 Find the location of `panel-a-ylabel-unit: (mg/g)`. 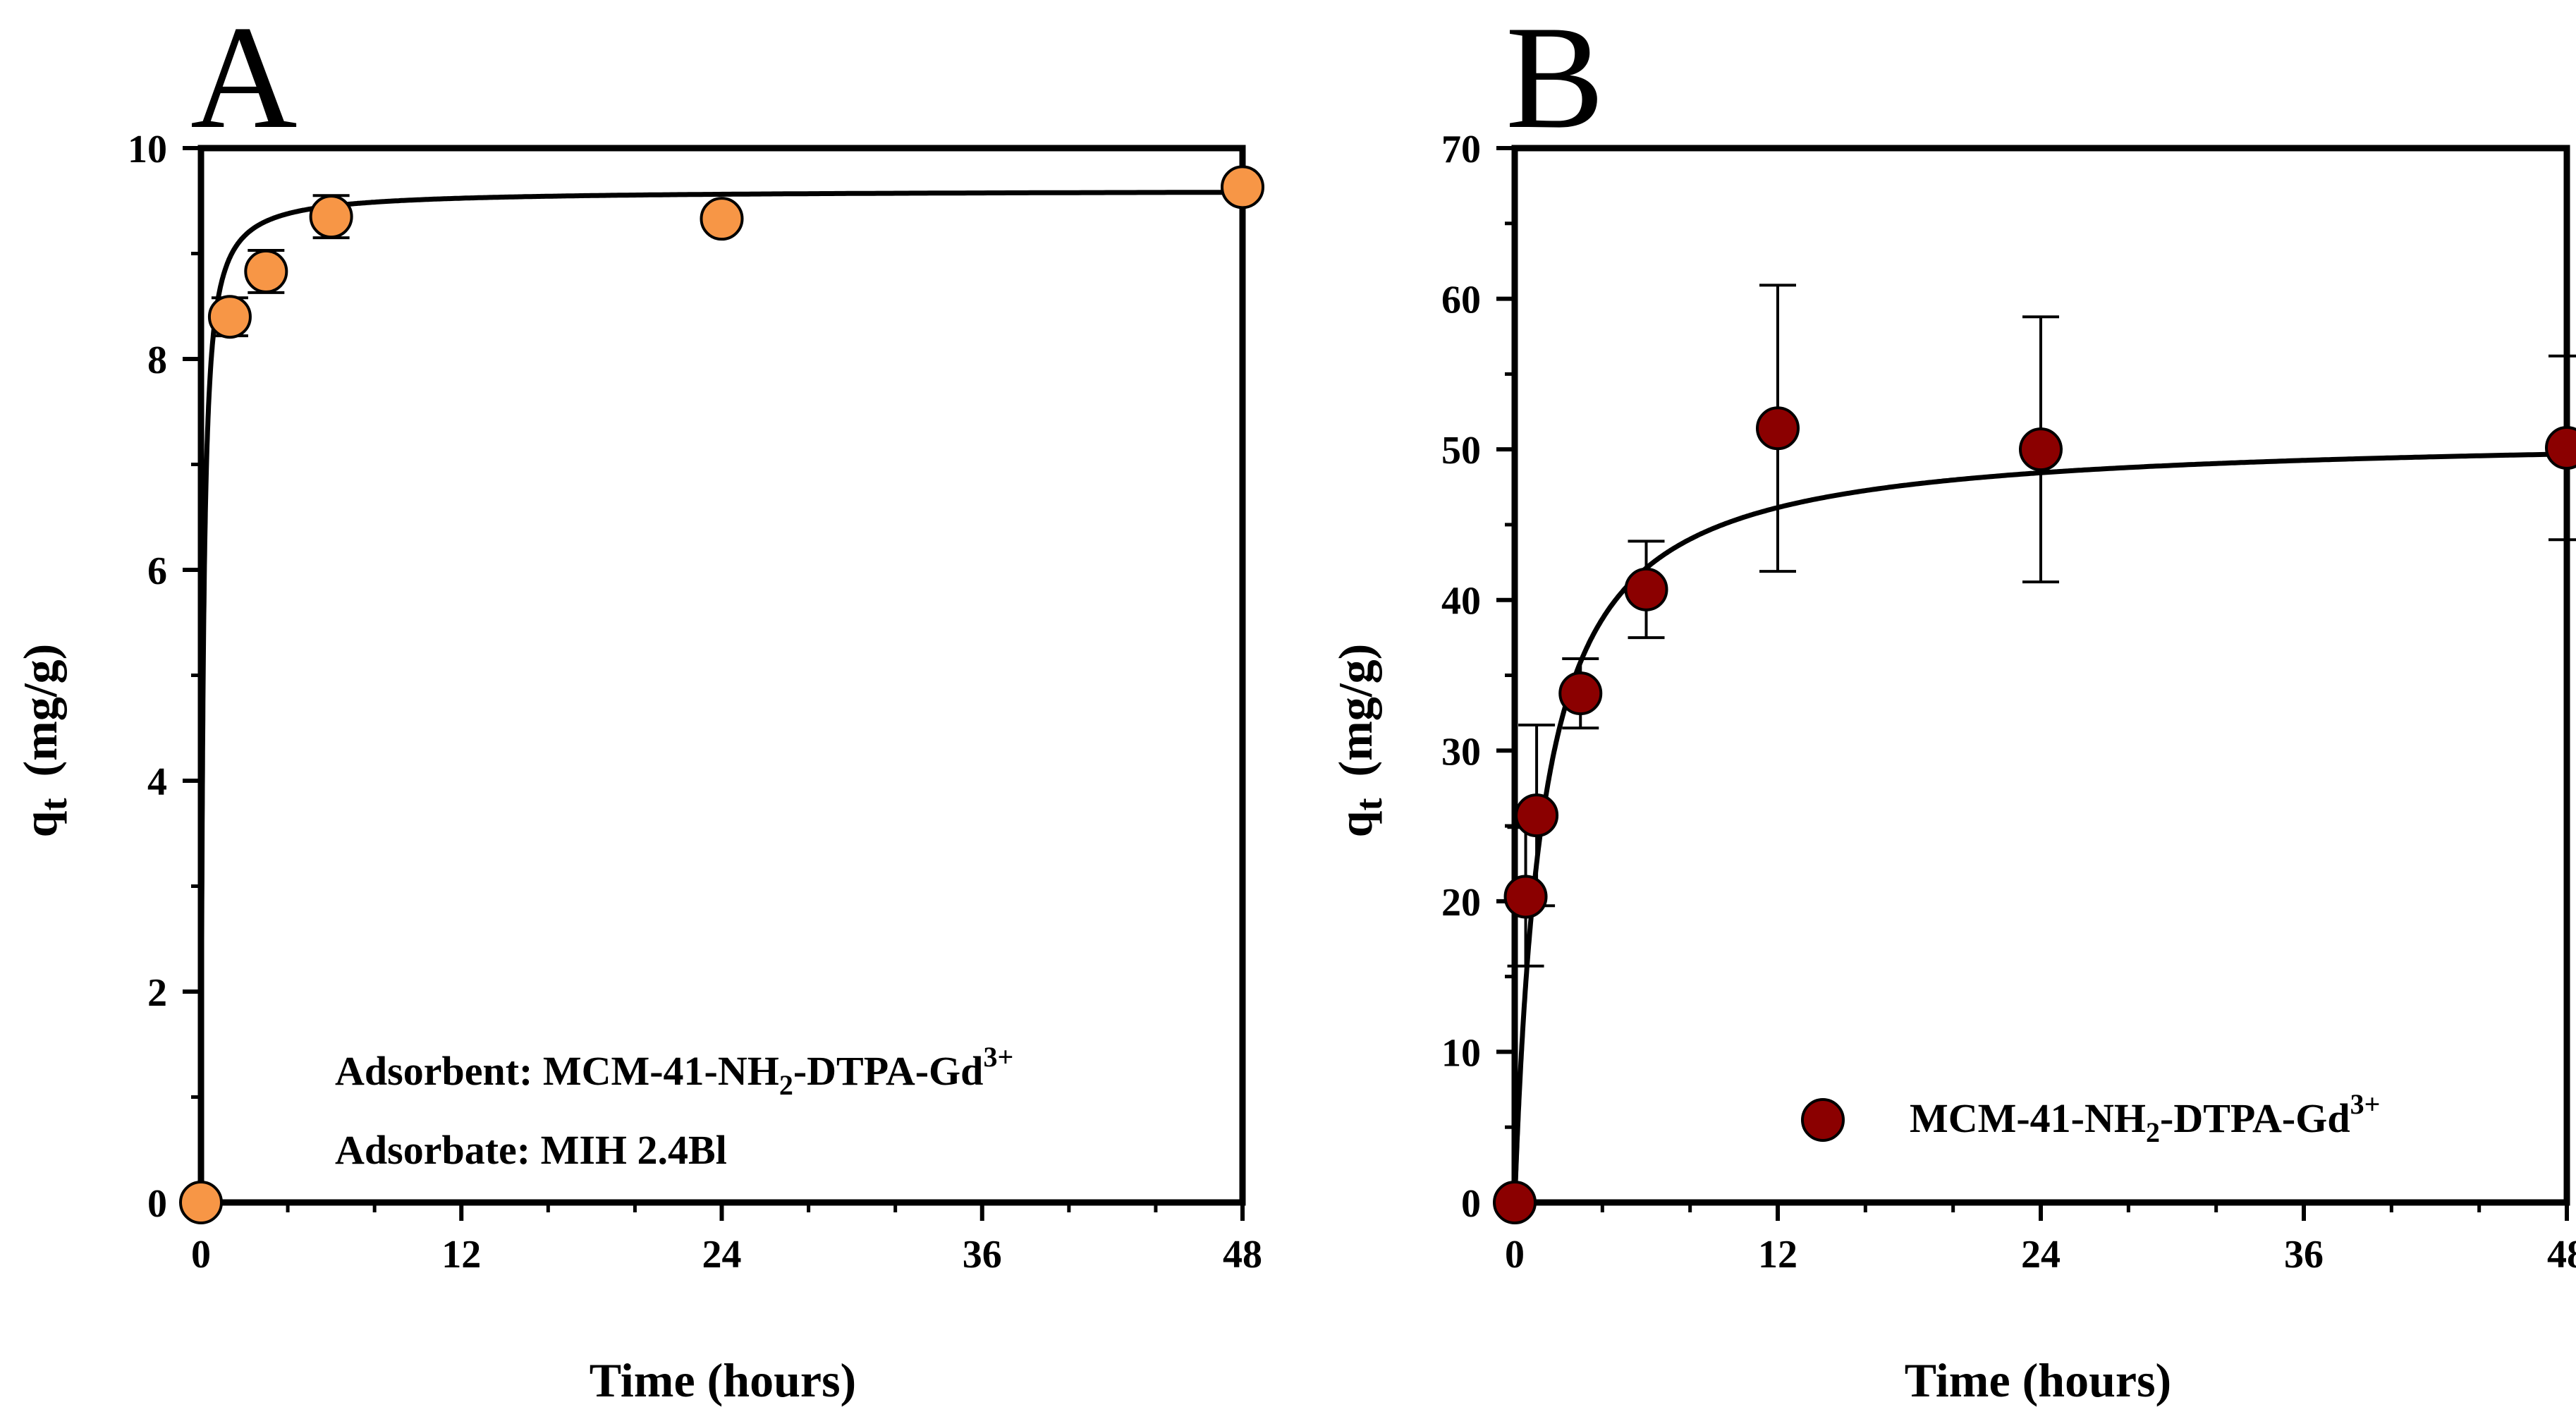

panel-a-ylabel-unit: (mg/g) is located at coordinates (40, 710).